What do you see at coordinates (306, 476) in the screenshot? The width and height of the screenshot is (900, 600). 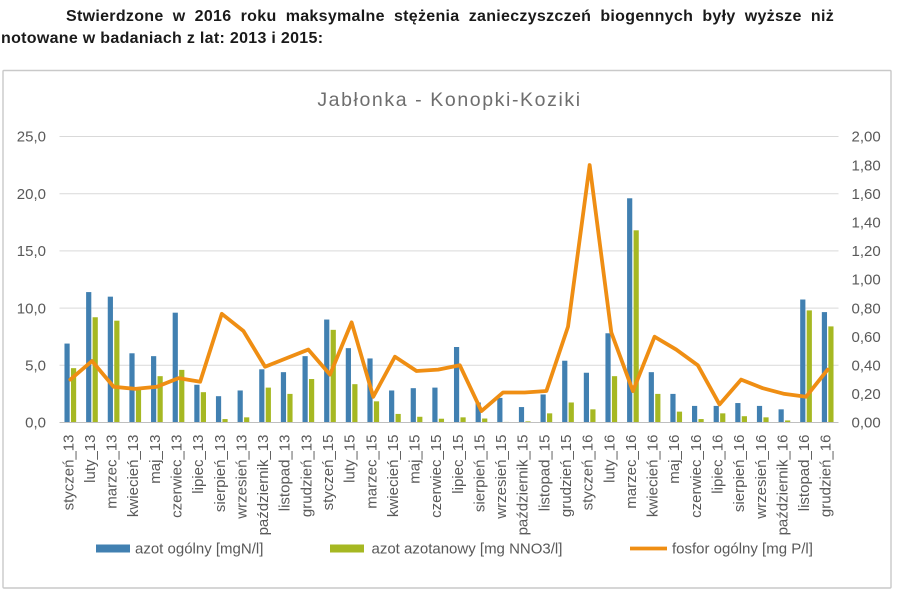 I see `svg-text: grudzień_13` at bounding box center [306, 476].